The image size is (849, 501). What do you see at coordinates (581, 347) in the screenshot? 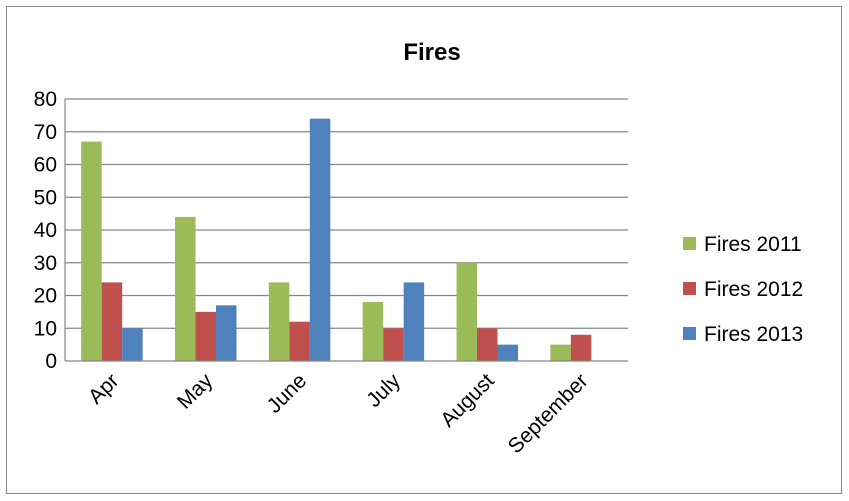
I see `bar-fires-2012-september` at bounding box center [581, 347].